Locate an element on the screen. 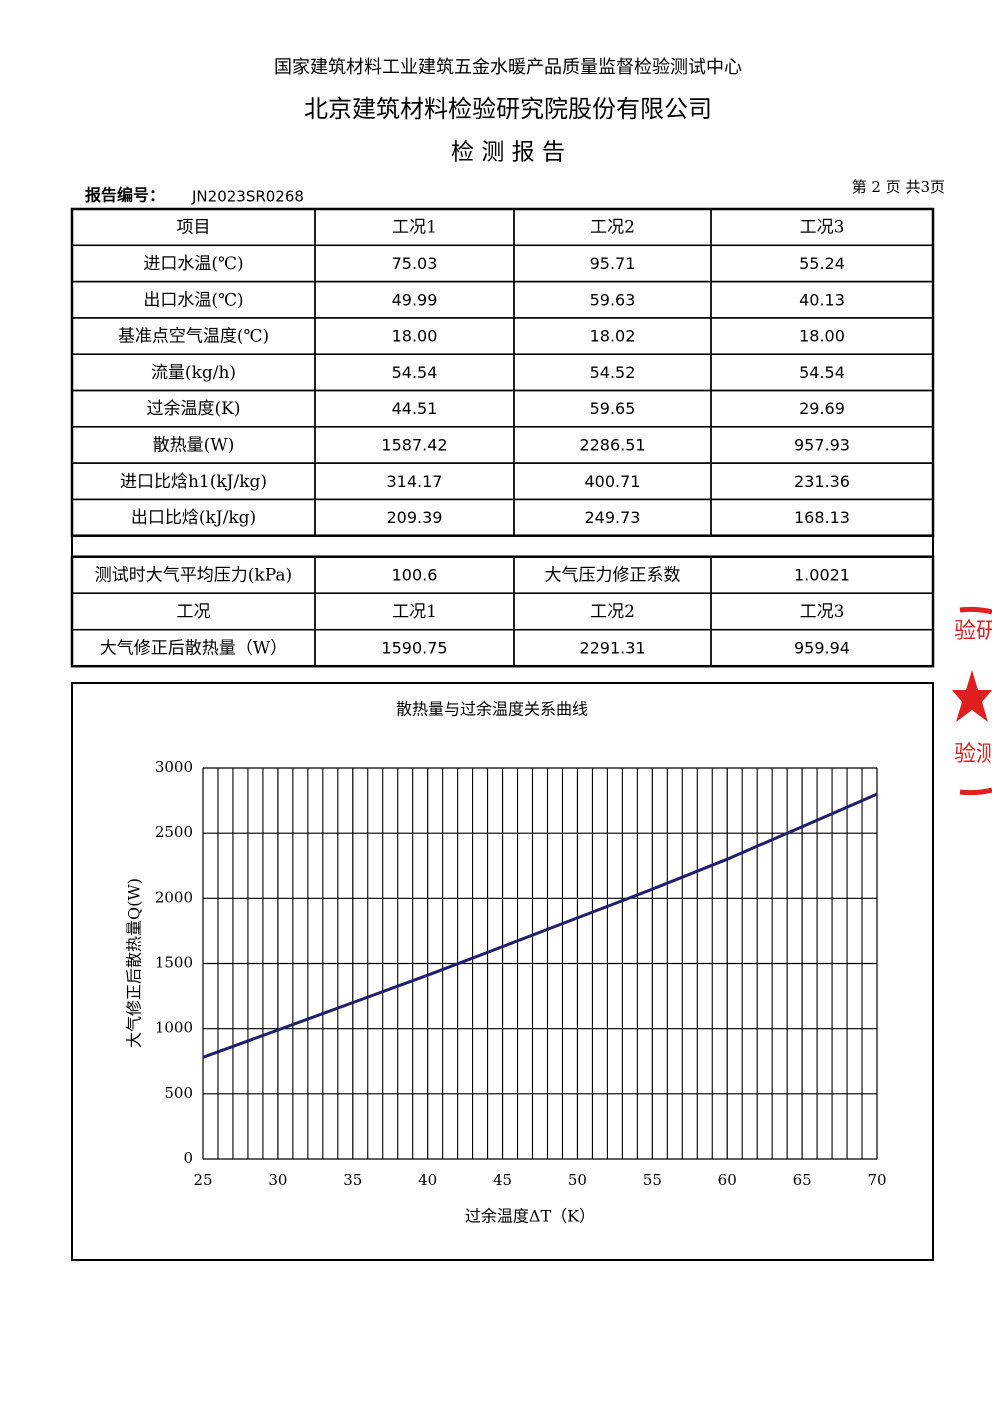 This screenshot has height=1403, width=992. data-line is located at coordinates (540, 925).